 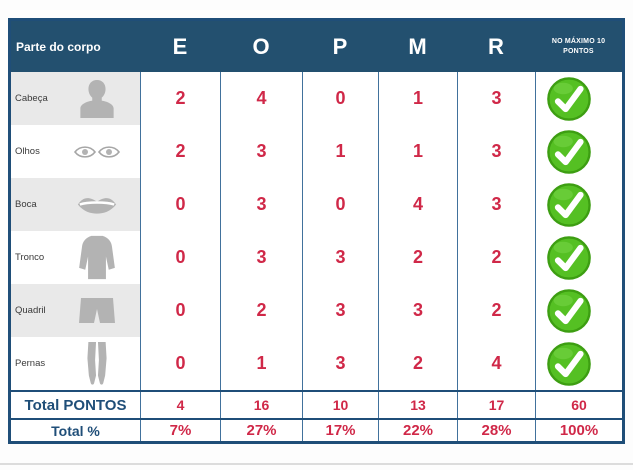 I want to click on total-points-row: Total PONTOS 4 16 10 13 17 60, so click(x=316, y=404).